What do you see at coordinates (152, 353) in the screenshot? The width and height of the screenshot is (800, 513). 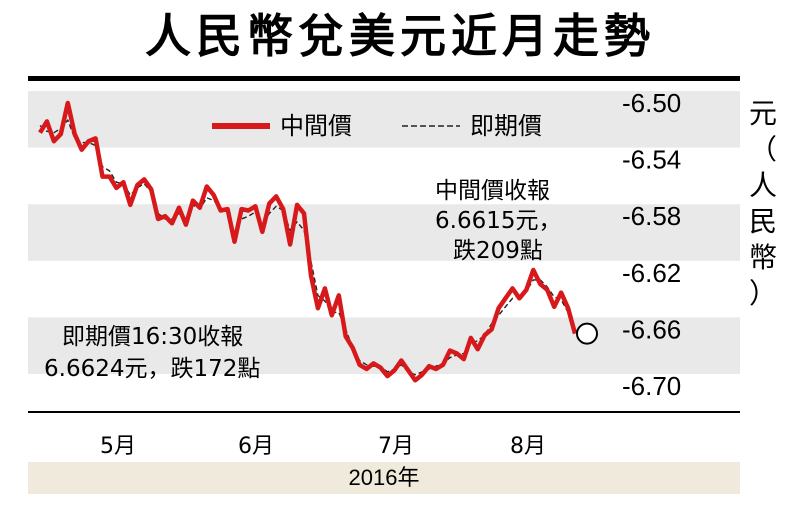 I see `annotation-spot: 即期價16:30收報 6.6624元，跌172點` at bounding box center [152, 353].